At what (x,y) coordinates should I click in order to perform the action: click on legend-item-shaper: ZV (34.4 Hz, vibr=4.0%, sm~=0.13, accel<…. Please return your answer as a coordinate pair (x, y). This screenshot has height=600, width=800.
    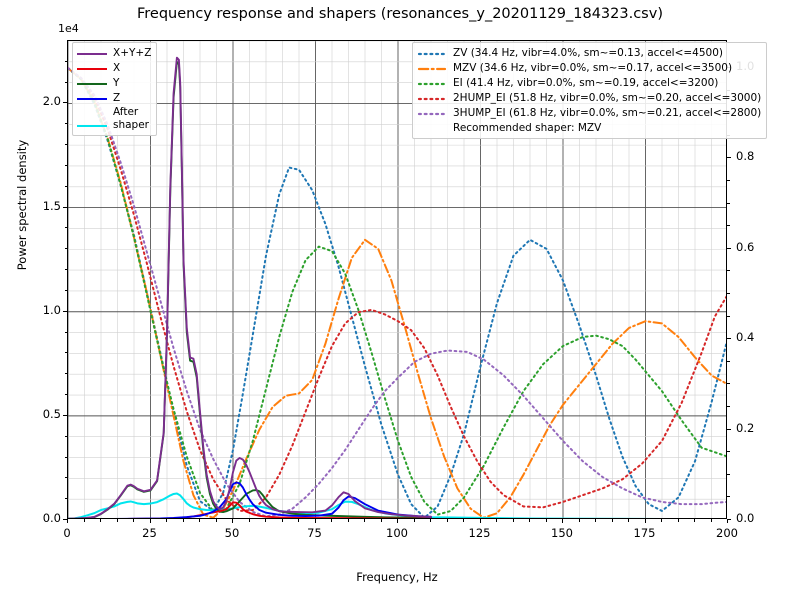
    Looking at the image, I should click on (589, 53).